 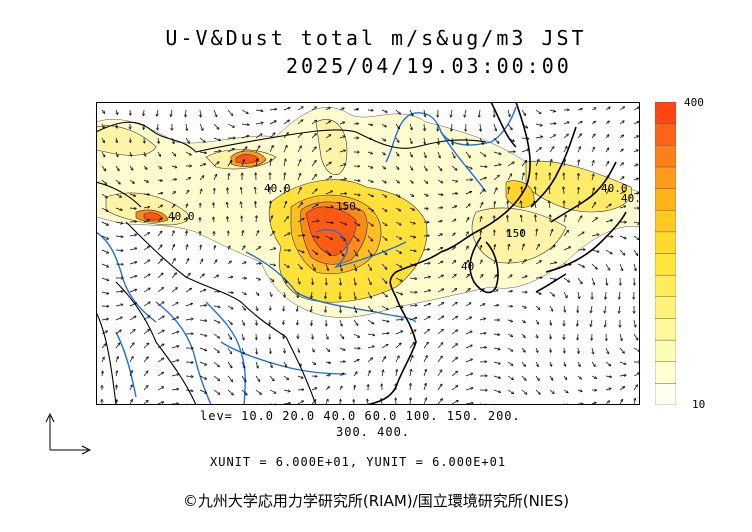 What do you see at coordinates (181, 216) in the screenshot?
I see `contour-label: 40.0` at bounding box center [181, 216].